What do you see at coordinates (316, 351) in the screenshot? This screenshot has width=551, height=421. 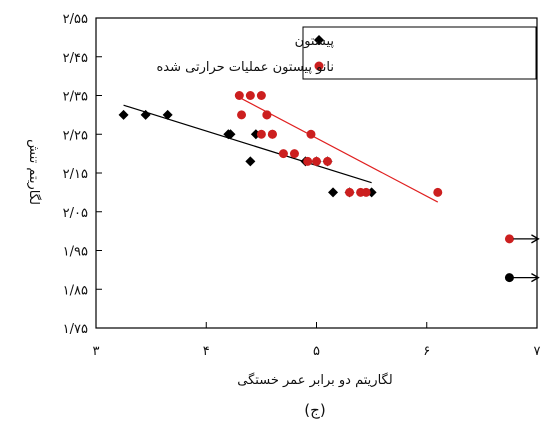 I see `x-tick-label: ۵` at bounding box center [316, 351].